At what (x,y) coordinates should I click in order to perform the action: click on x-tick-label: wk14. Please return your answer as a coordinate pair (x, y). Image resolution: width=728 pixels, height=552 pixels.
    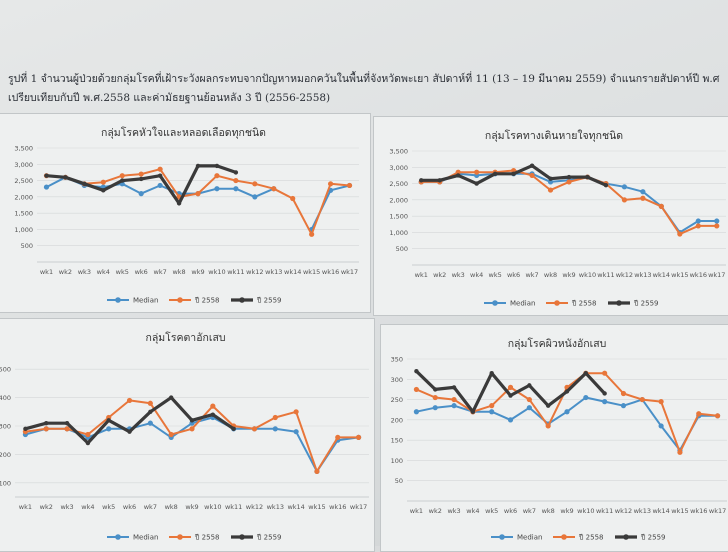
    Looking at the image, I should click on (292, 272).